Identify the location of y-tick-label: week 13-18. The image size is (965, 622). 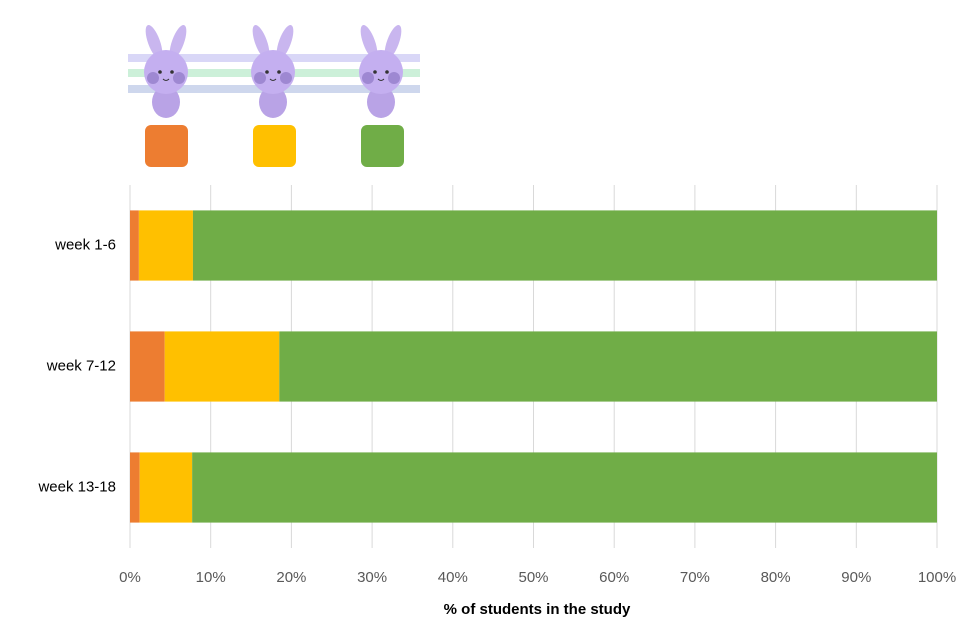
(76, 486).